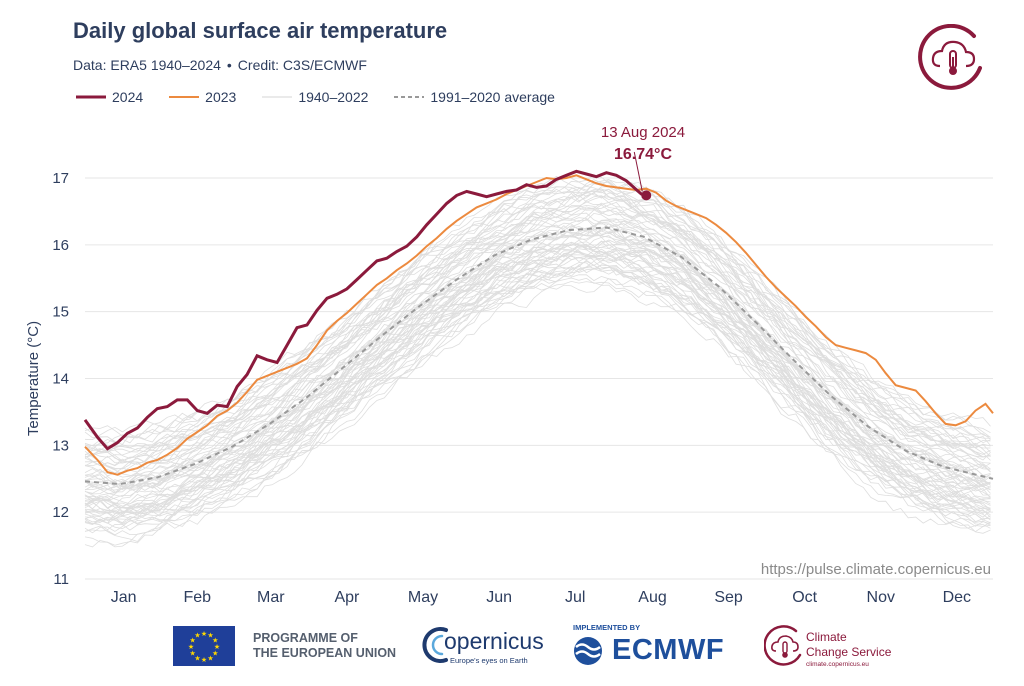  I want to click on eu-line-1: PROGRAMME OF, so click(305, 638).